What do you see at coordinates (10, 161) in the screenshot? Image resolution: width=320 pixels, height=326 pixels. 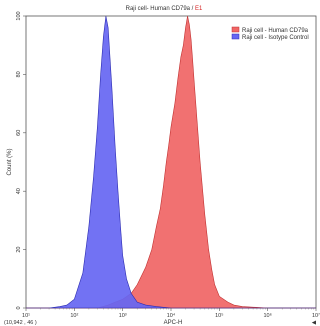 I see `y-axis-title: Count (%)` at bounding box center [10, 161].